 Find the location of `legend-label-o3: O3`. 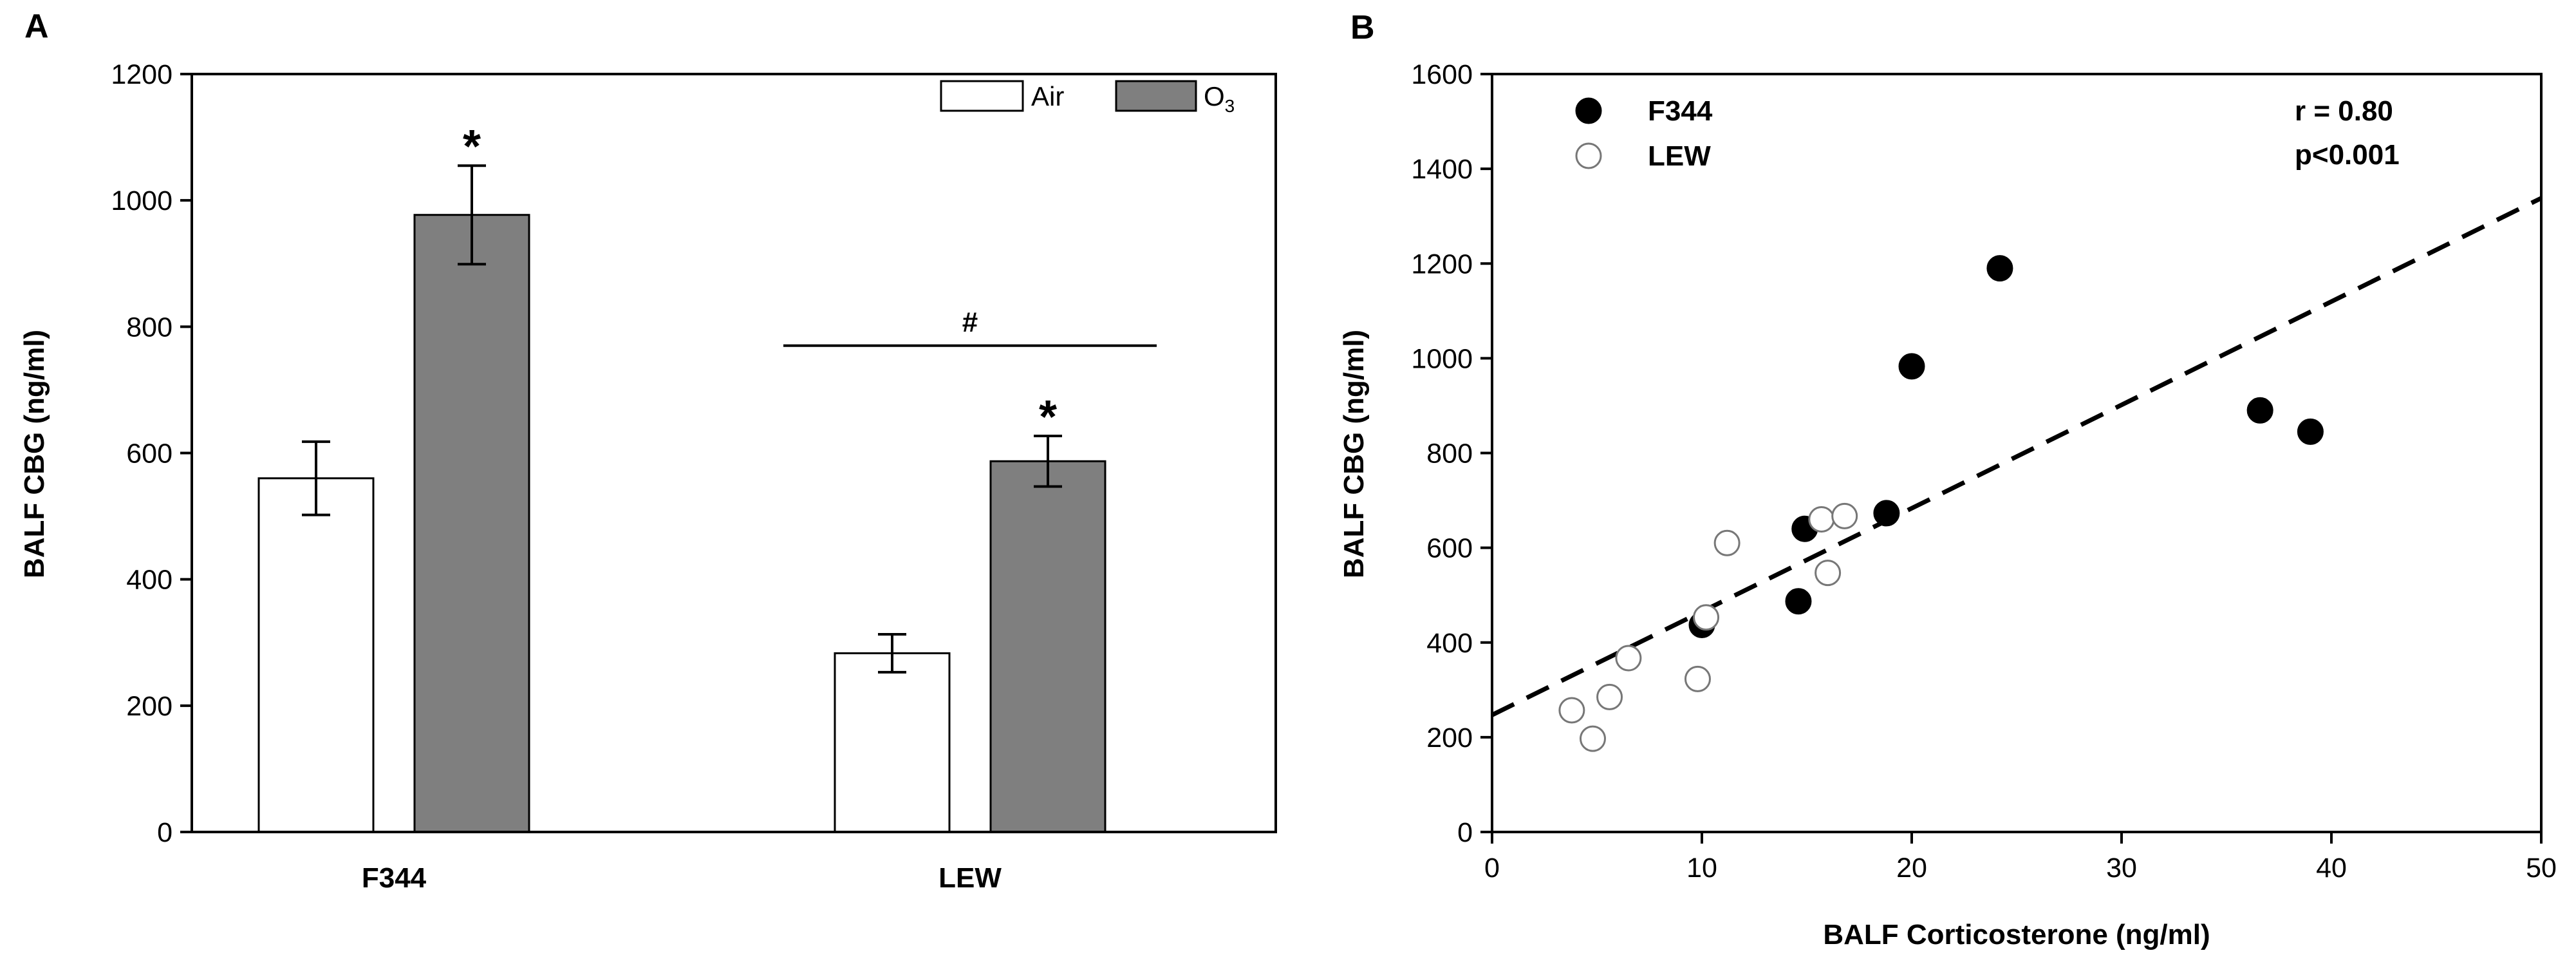

legend-label-o3: O3 is located at coordinates (1219, 98).